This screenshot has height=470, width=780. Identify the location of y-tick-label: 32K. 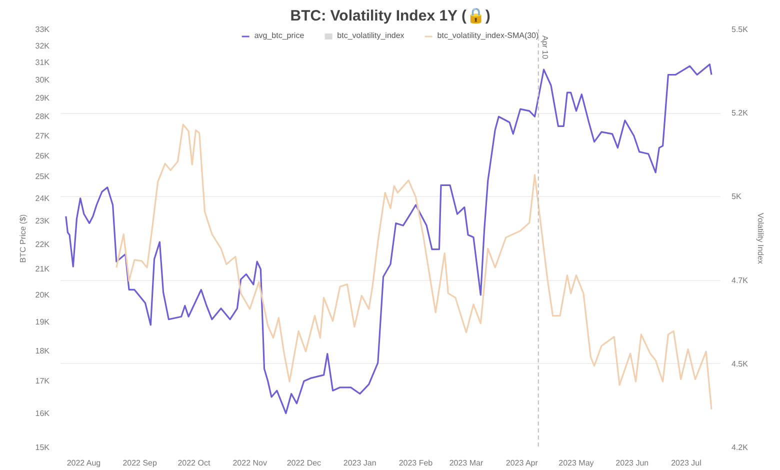
(42, 45).